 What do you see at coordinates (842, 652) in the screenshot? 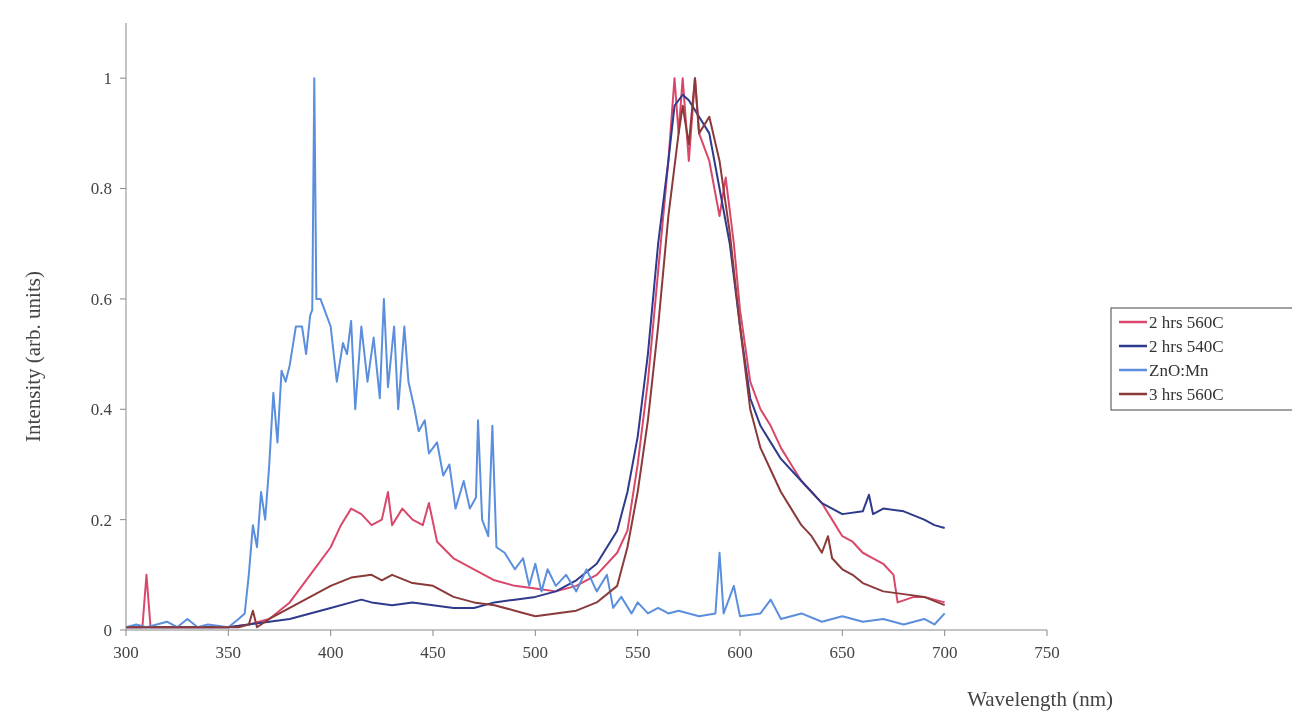
I see `x-tick-label: 650` at bounding box center [842, 652].